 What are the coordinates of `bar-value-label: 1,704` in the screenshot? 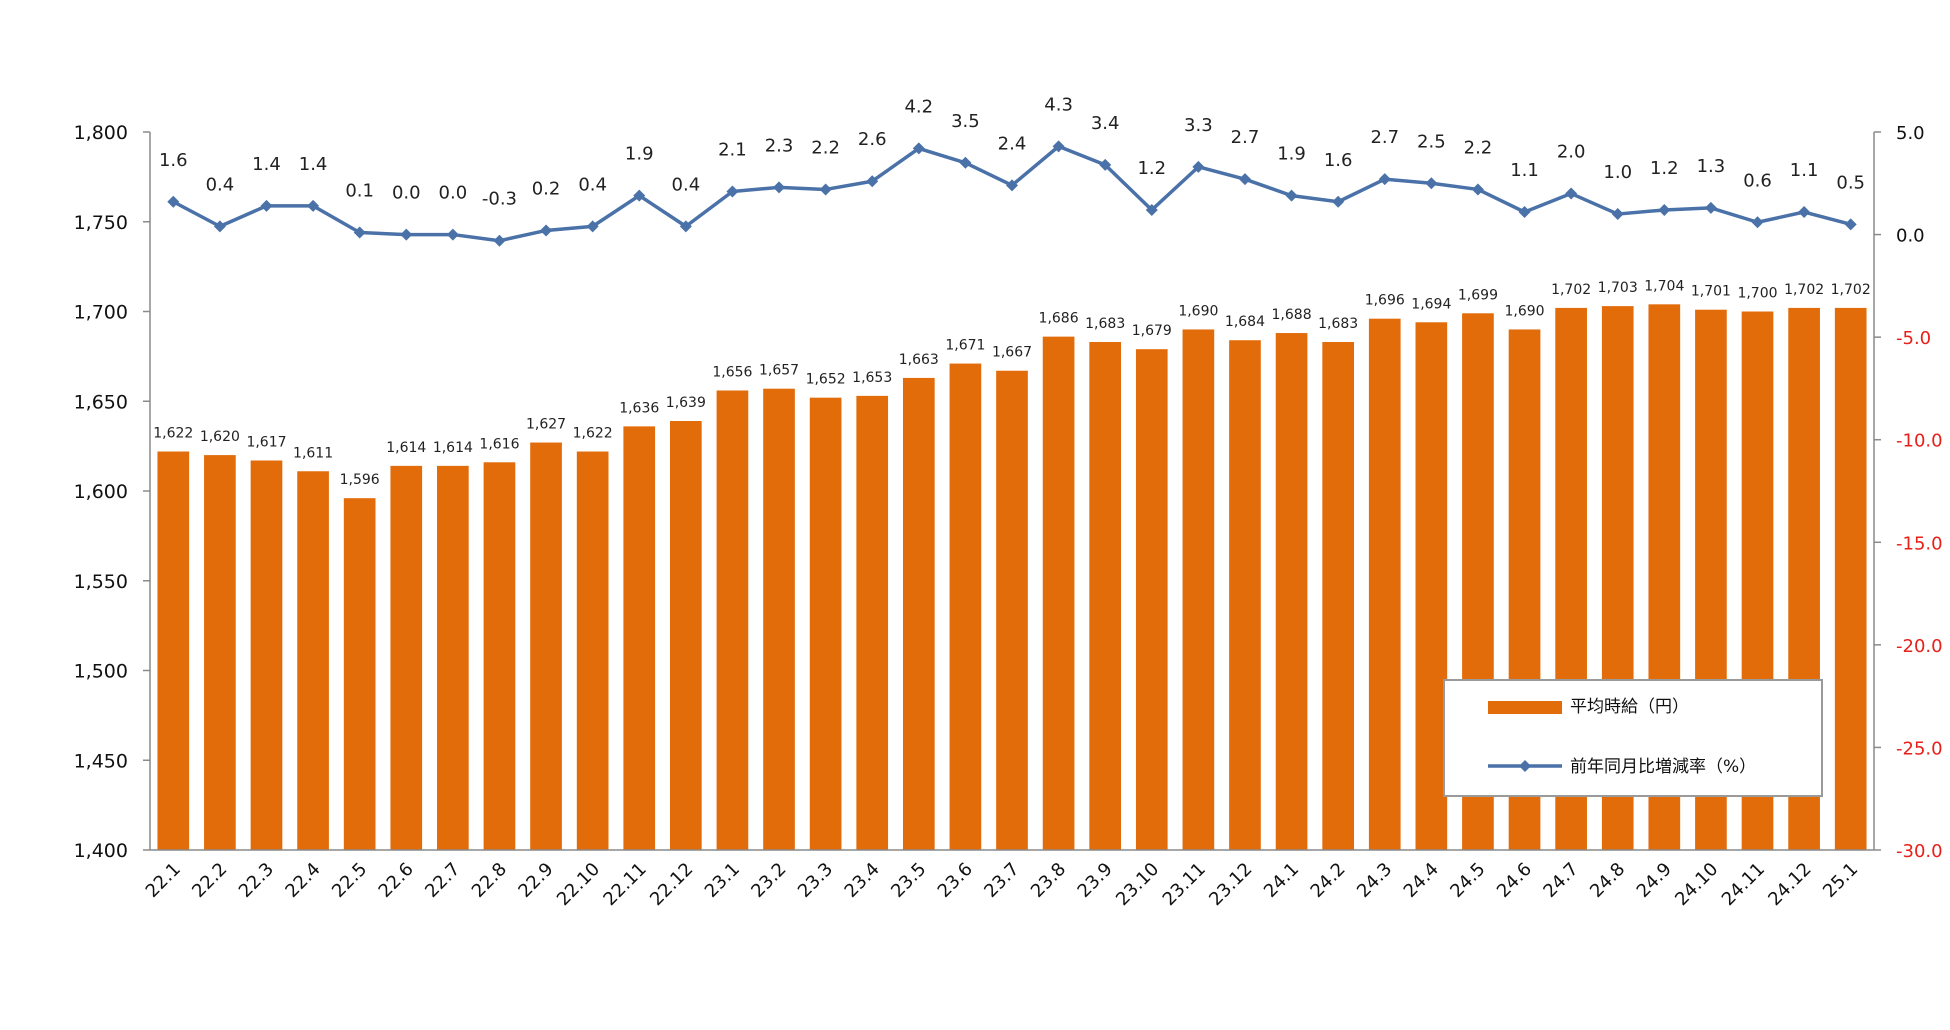 It's located at (1664, 286).